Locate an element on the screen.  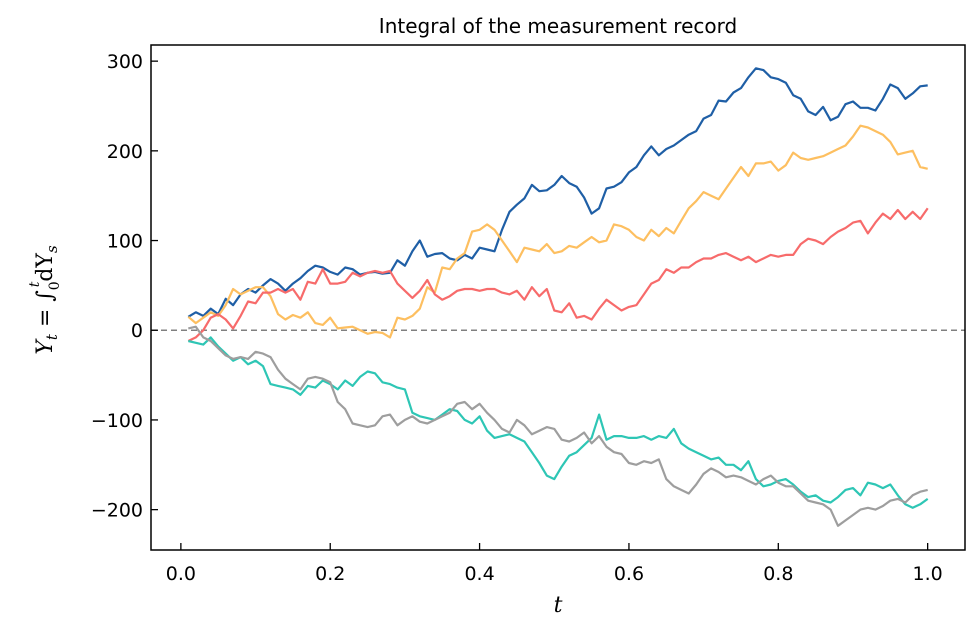
y-label-upper: t is located at coordinates (35, 284).